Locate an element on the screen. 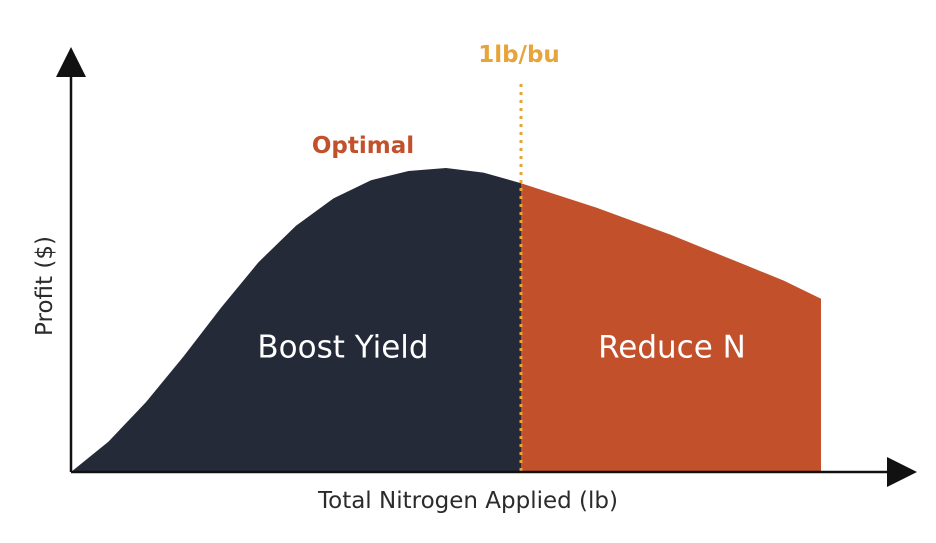  region-label-reduce-n: Reduce N is located at coordinates (672, 348).